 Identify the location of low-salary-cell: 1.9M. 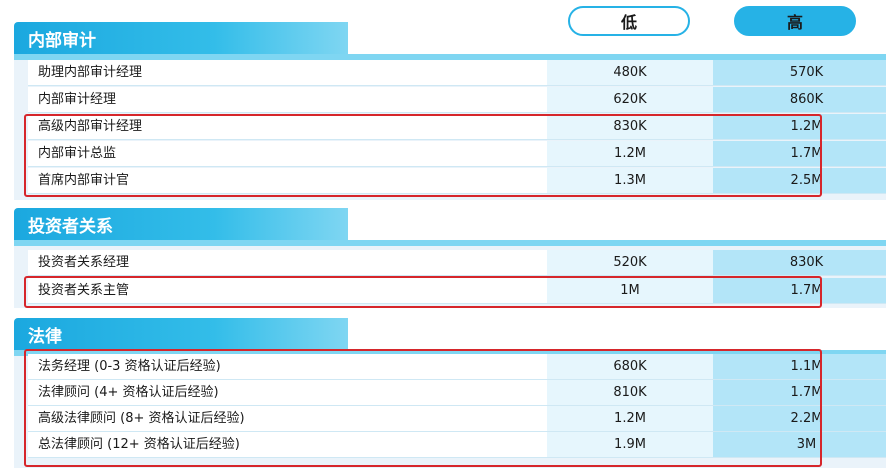
(630, 445).